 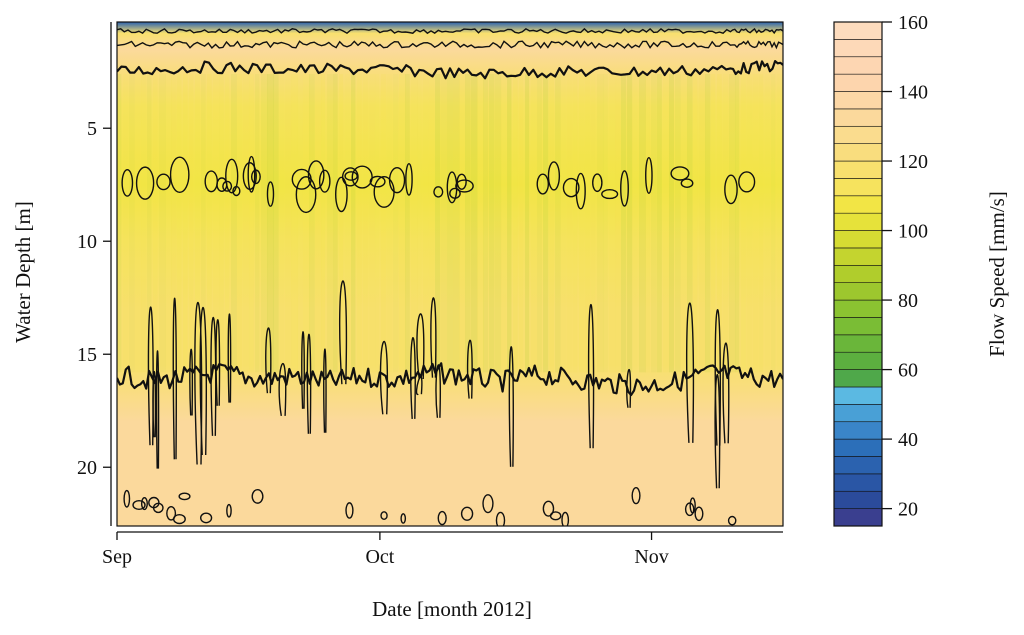 What do you see at coordinates (87, 242) in the screenshot?
I see `y-tick-label: 10` at bounding box center [87, 242].